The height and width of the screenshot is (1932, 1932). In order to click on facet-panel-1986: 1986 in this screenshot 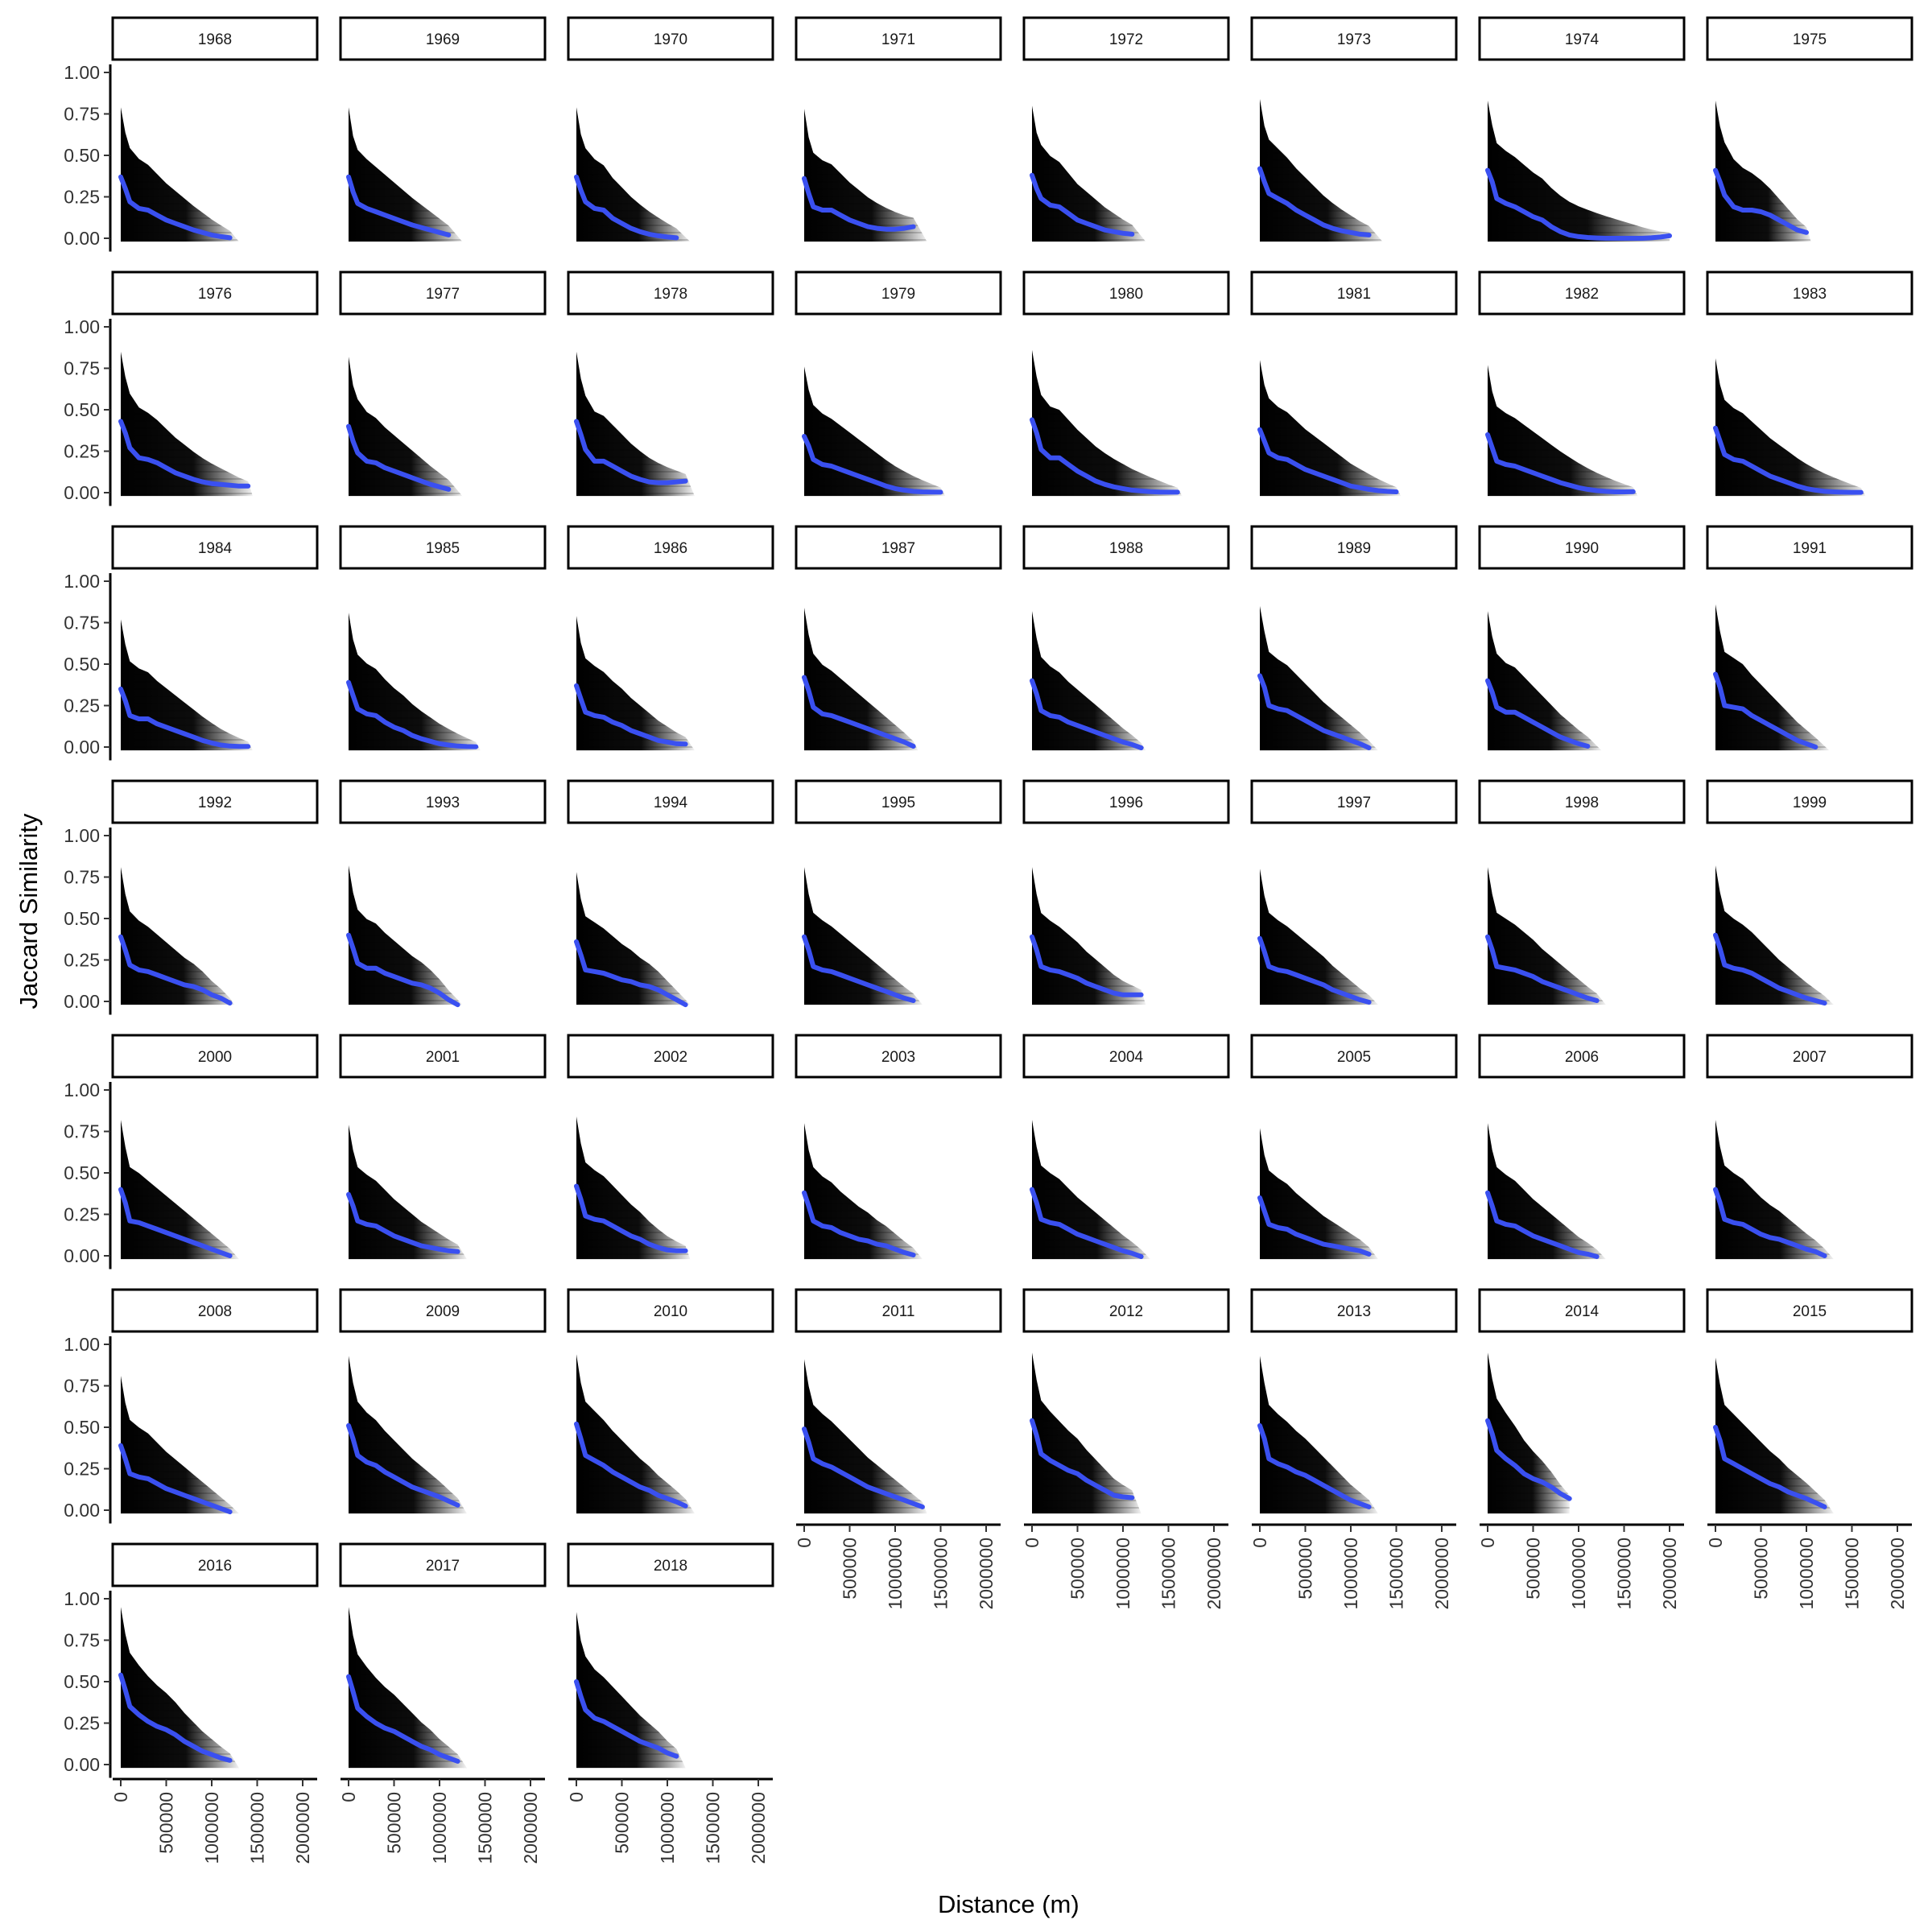, I will do `click(670, 638)`.